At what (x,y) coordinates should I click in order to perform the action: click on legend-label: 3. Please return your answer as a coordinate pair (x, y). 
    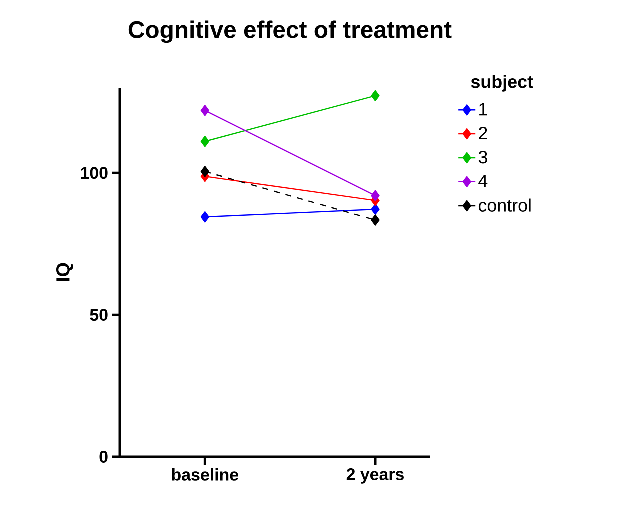
    Looking at the image, I should click on (483, 157).